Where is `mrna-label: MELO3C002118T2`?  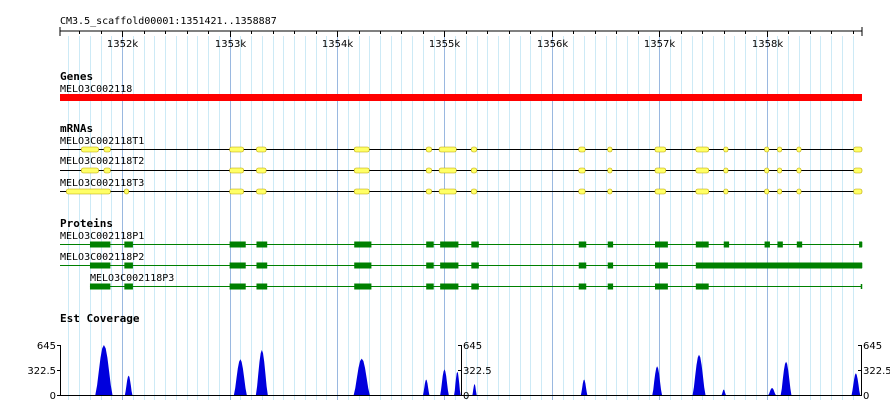 mrna-label: MELO3C002118T2 is located at coordinates (102, 161).